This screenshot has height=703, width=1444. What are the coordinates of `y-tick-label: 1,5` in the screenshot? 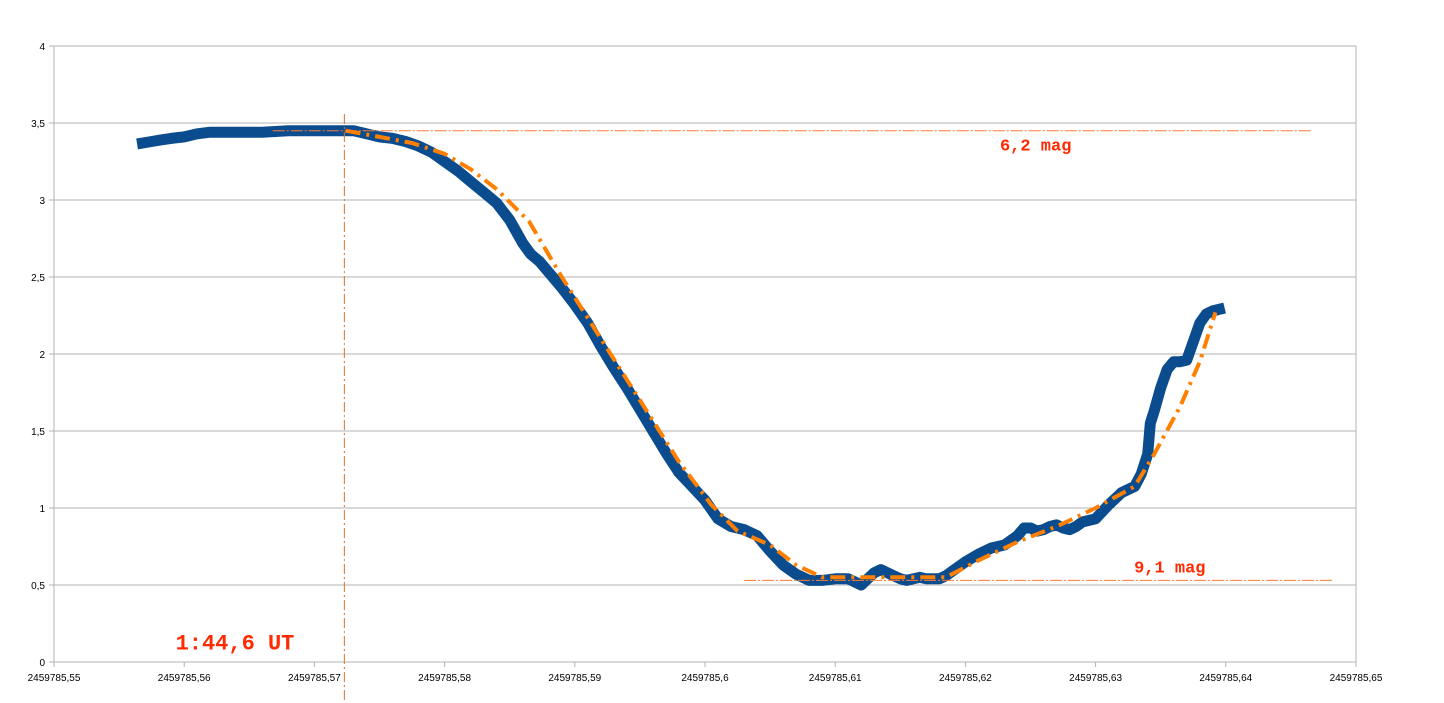 It's located at (38, 432).